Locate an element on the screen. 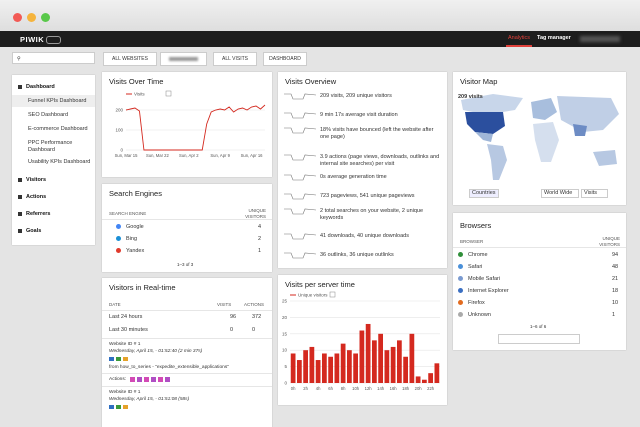 This screenshot has height=427, width=640. y-tick-label: 10 is located at coordinates (285, 350).